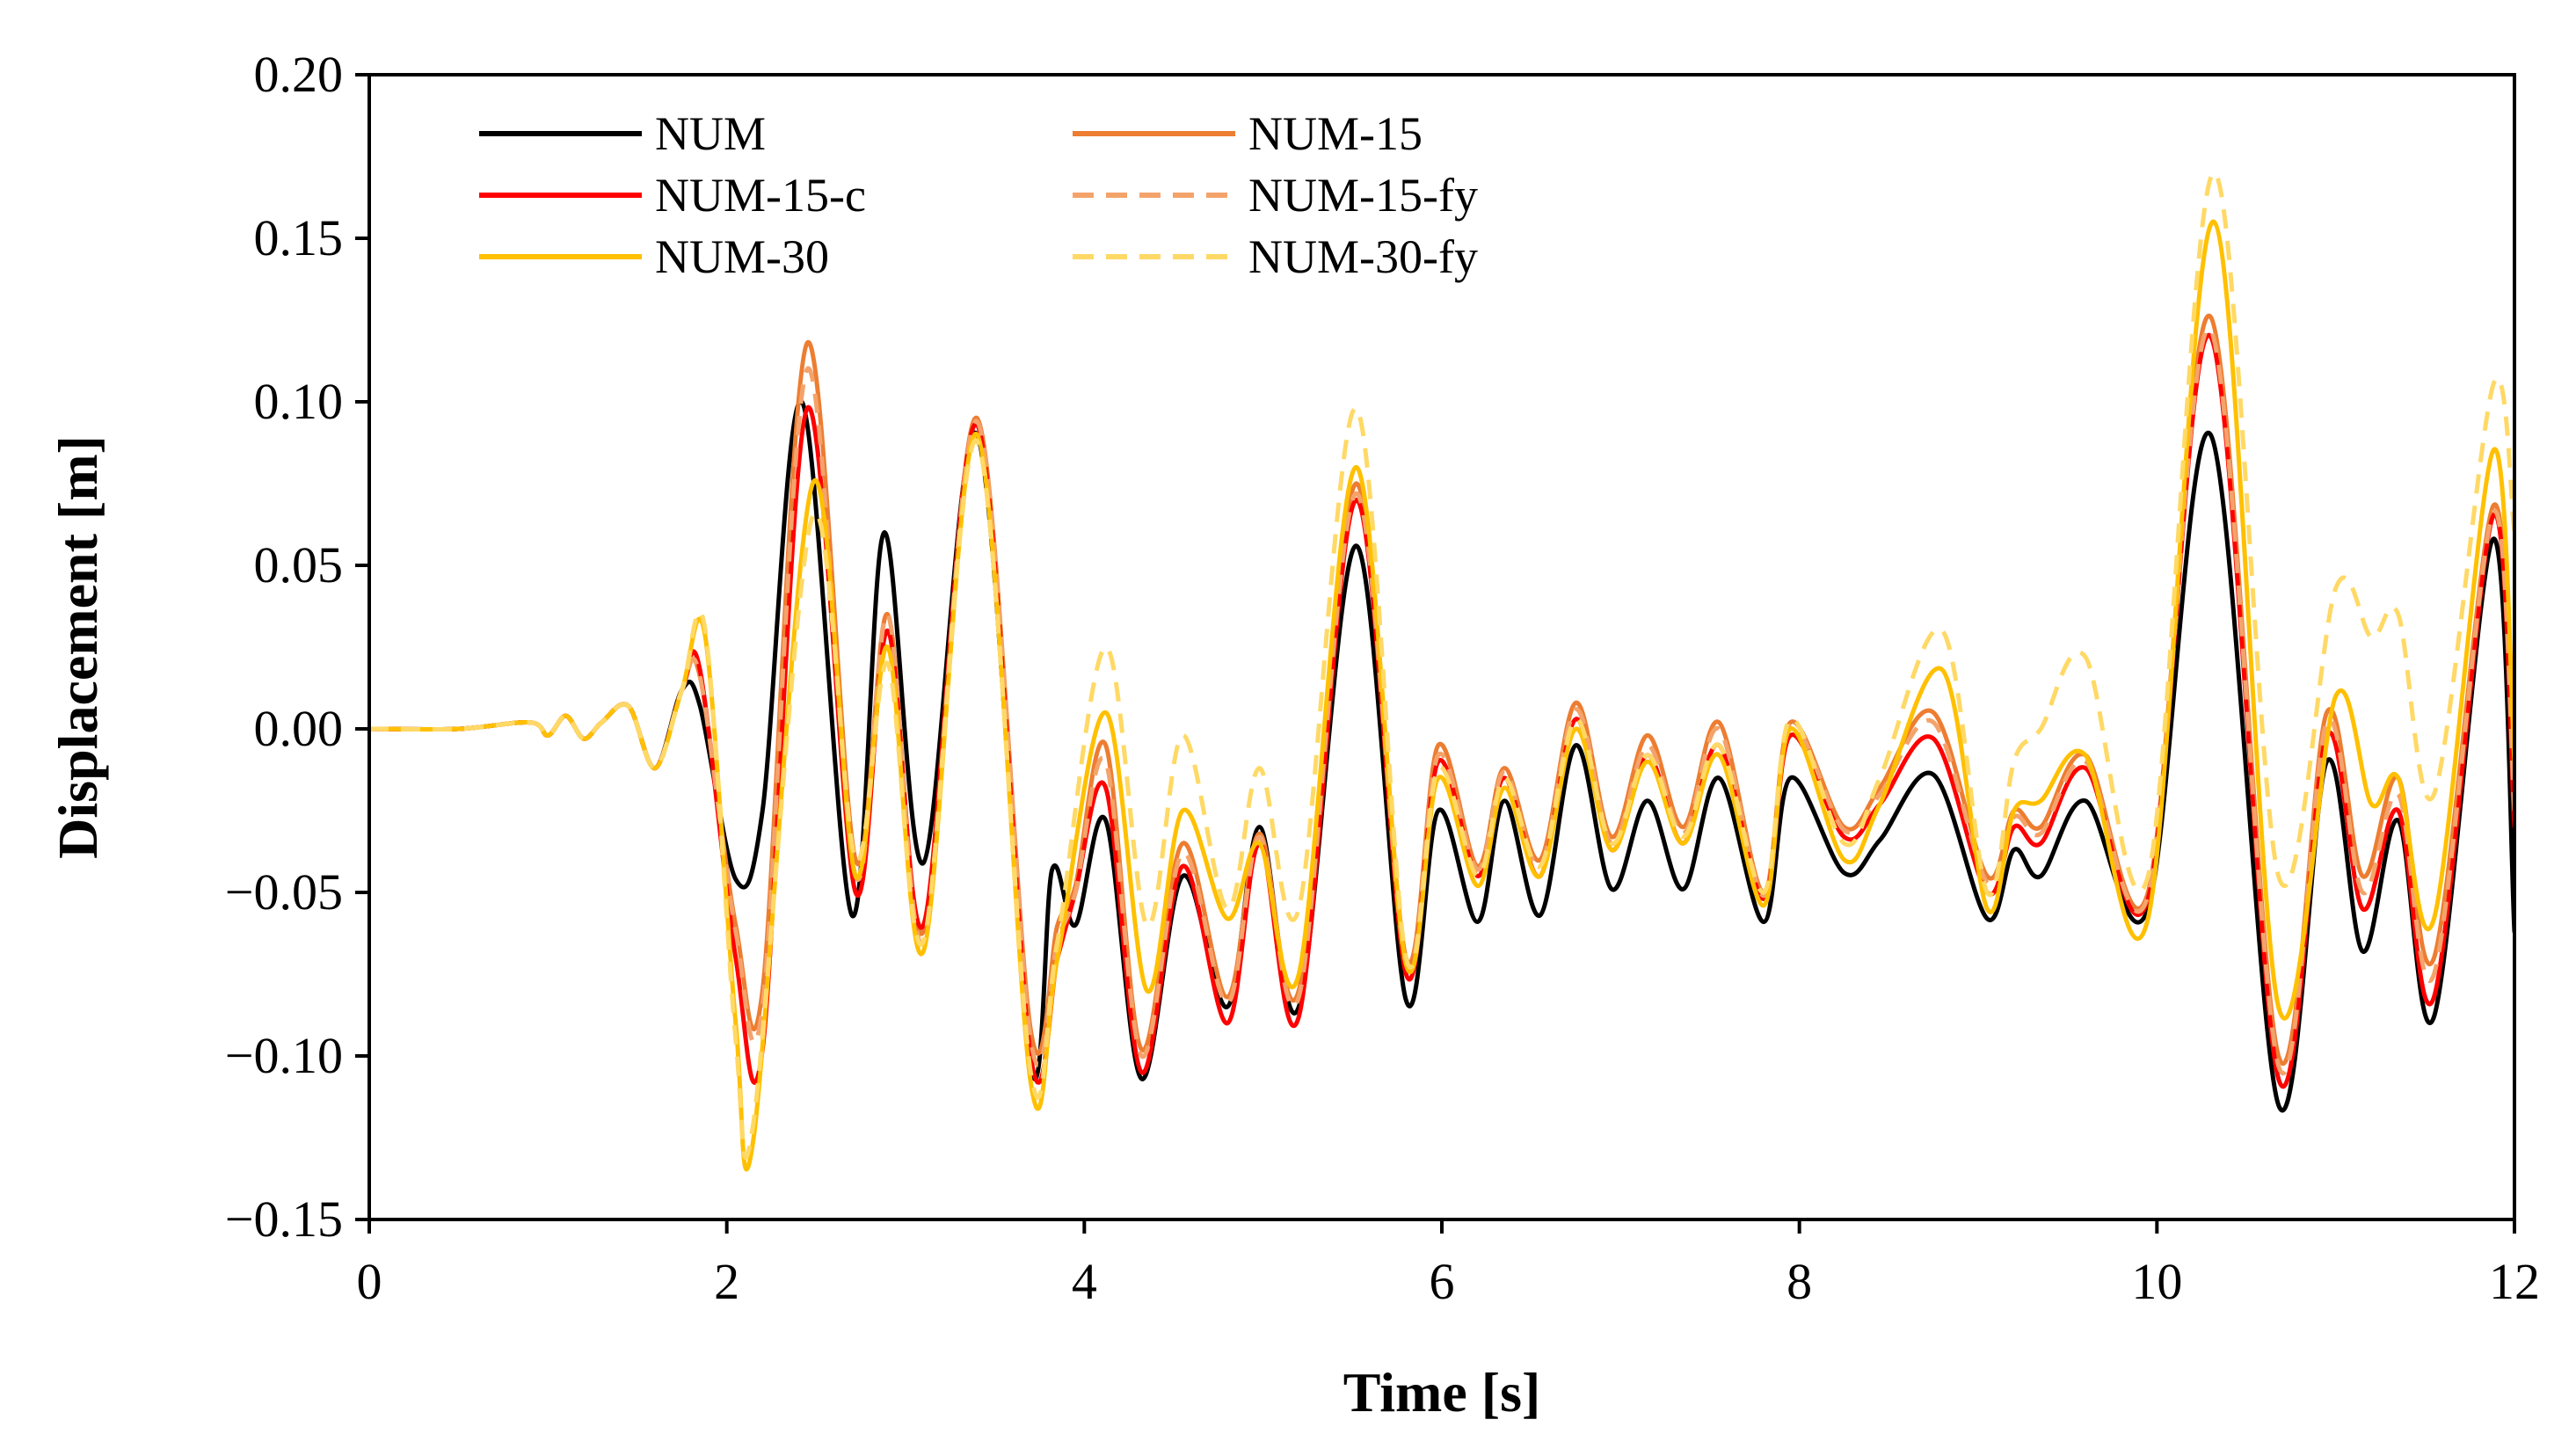  I want to click on y-tick-label: 0.05, so click(299, 564).